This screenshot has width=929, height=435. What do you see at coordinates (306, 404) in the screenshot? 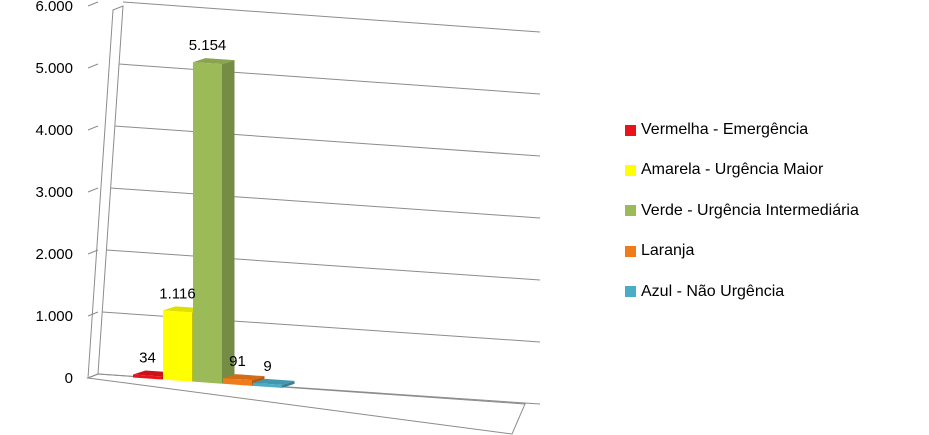
I see `chart-floor` at bounding box center [306, 404].